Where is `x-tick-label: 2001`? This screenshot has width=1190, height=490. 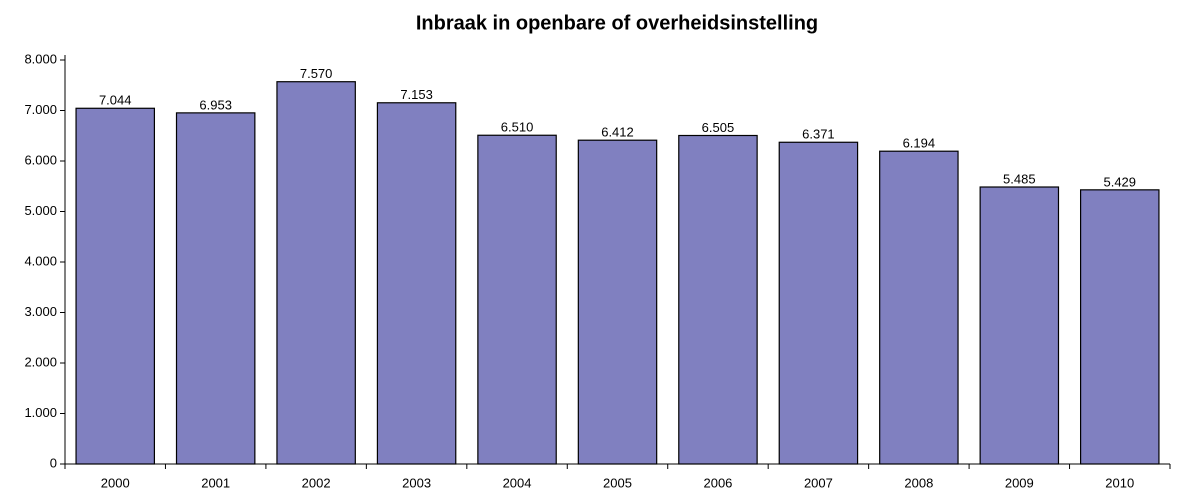
x-tick-label: 2001 is located at coordinates (215, 482).